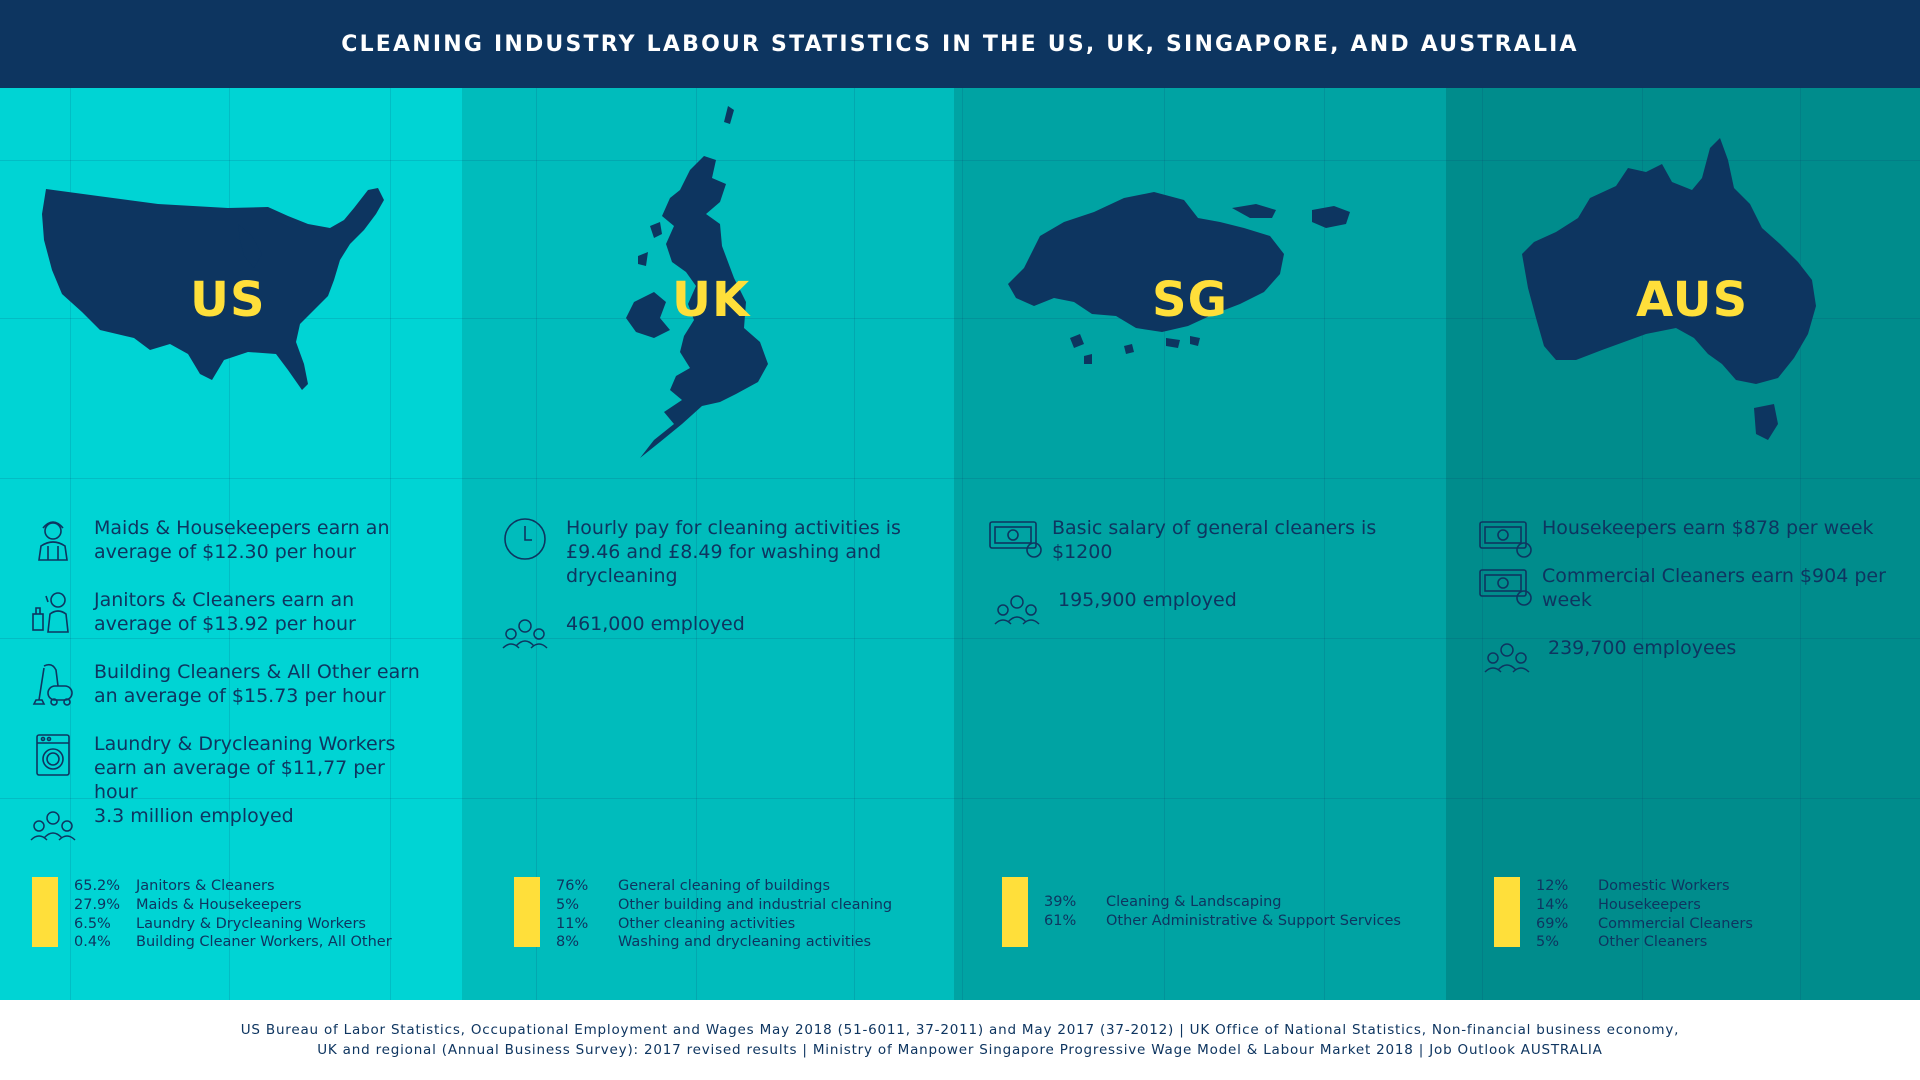 The height and width of the screenshot is (1080, 1920). I want to click on aus-map, so click(1676, 303).